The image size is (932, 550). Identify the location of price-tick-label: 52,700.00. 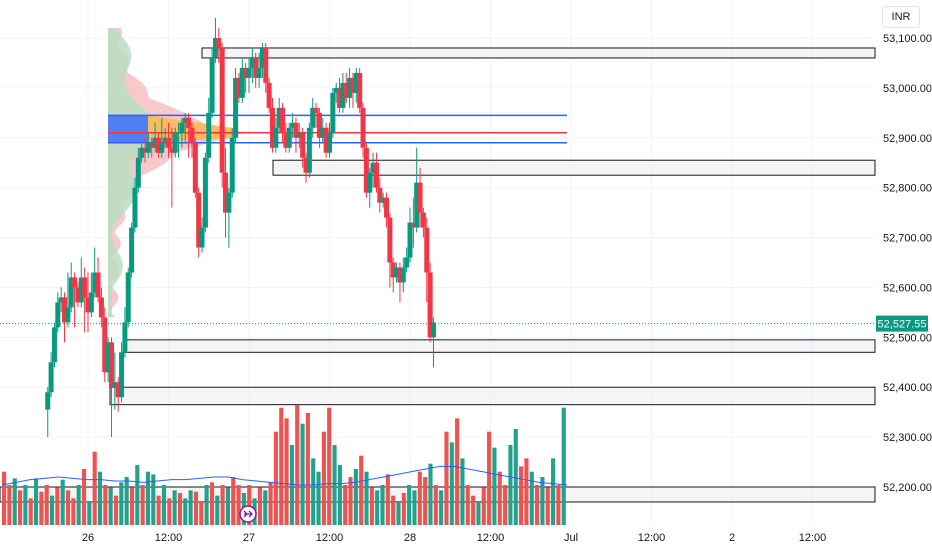
(907, 239).